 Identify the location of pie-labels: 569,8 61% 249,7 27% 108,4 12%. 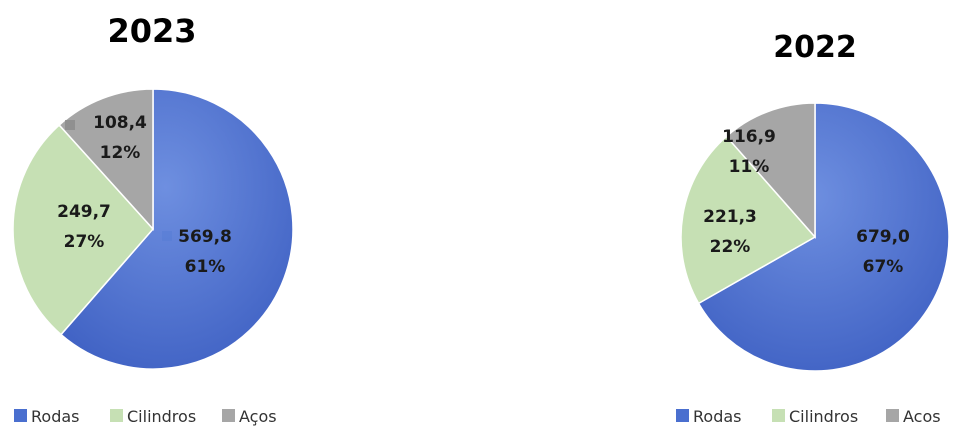
(144, 195).